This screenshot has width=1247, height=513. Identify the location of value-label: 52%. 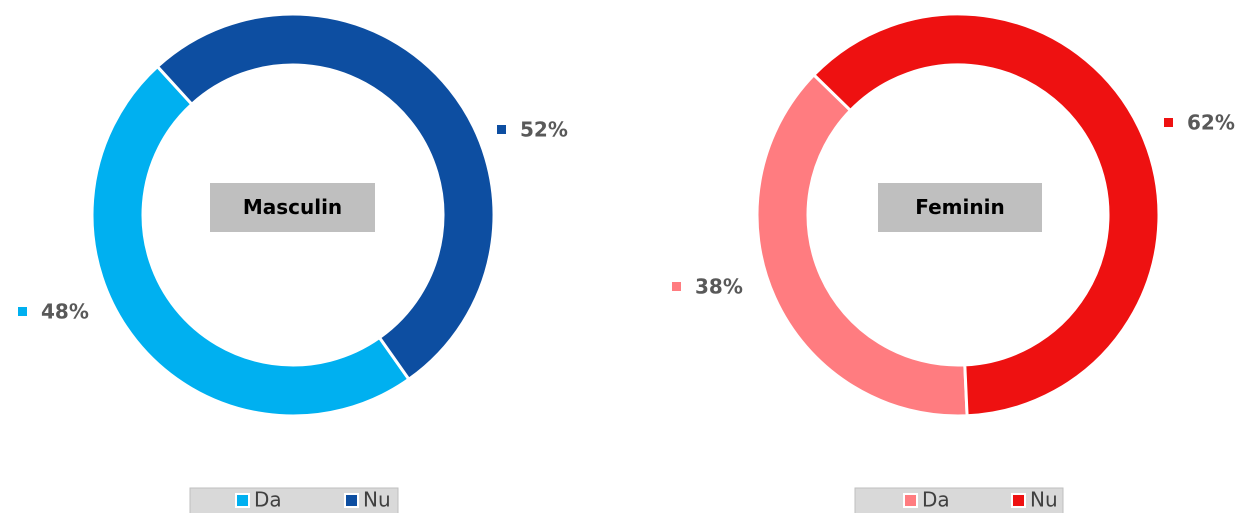
(544, 130).